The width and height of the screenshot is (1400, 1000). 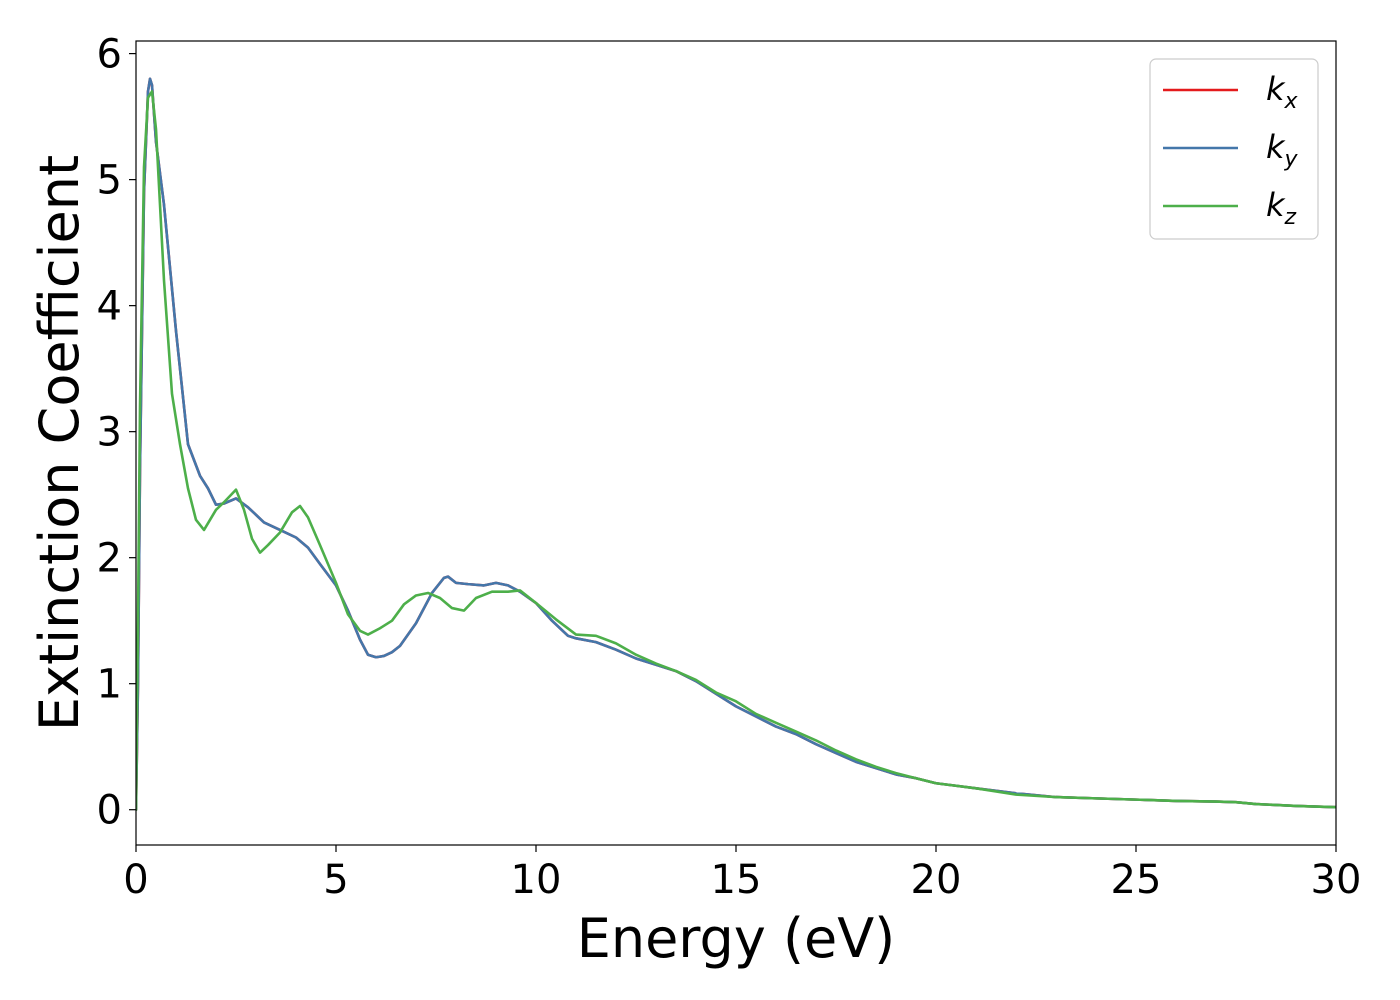 What do you see at coordinates (1234, 149) in the screenshot?
I see `legend: kx ky kz` at bounding box center [1234, 149].